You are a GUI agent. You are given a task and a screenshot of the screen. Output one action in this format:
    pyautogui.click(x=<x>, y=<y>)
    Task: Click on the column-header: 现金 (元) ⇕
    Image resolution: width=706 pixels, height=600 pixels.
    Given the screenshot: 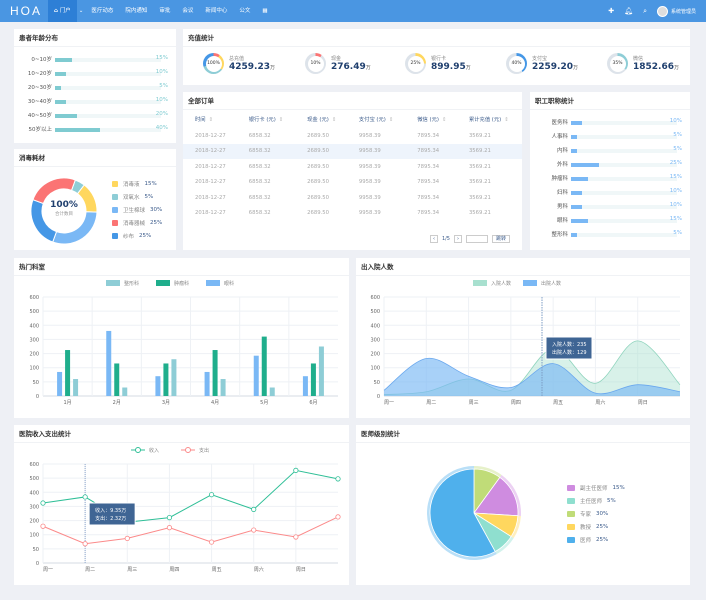 What is the action you would take?
    pyautogui.click(x=321, y=119)
    